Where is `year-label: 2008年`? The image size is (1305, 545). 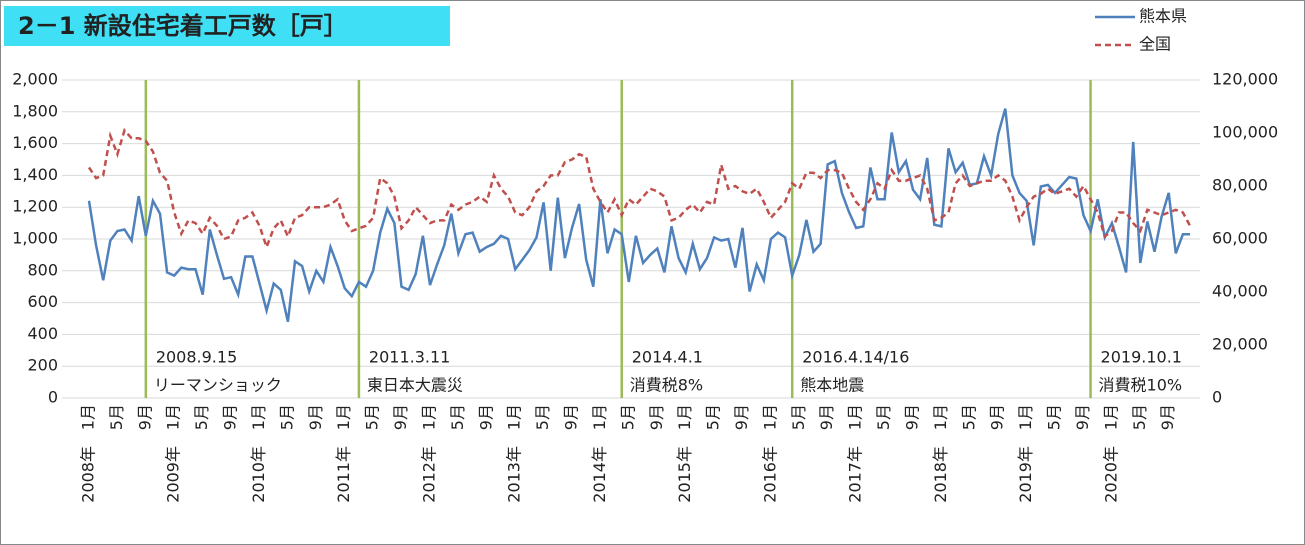 year-label: 2008年 is located at coordinates (88, 474).